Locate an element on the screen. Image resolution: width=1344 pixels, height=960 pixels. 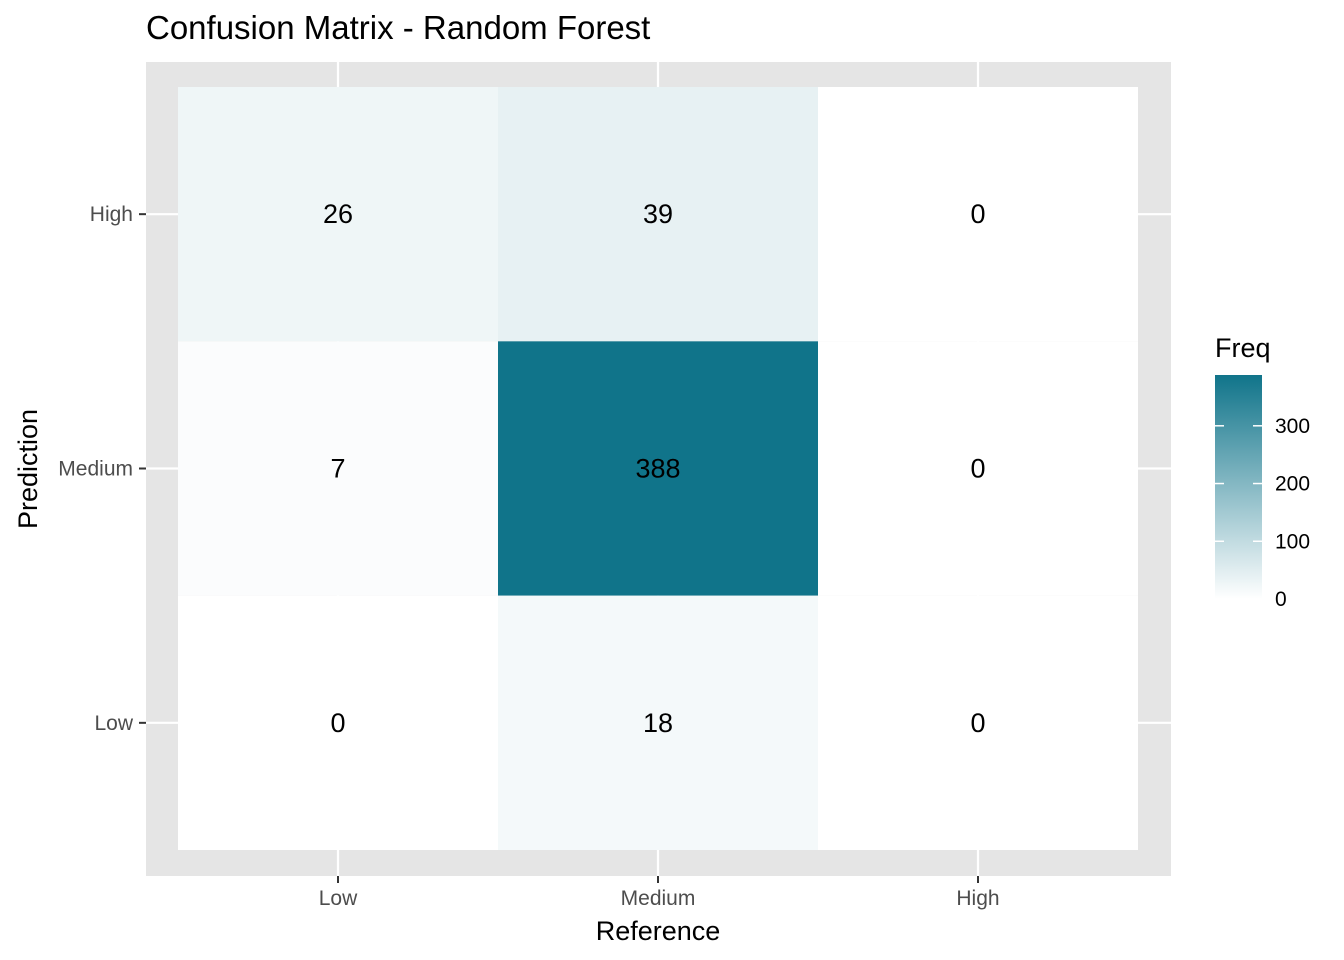
y-axis-title: Prediction is located at coordinates (28, 469).